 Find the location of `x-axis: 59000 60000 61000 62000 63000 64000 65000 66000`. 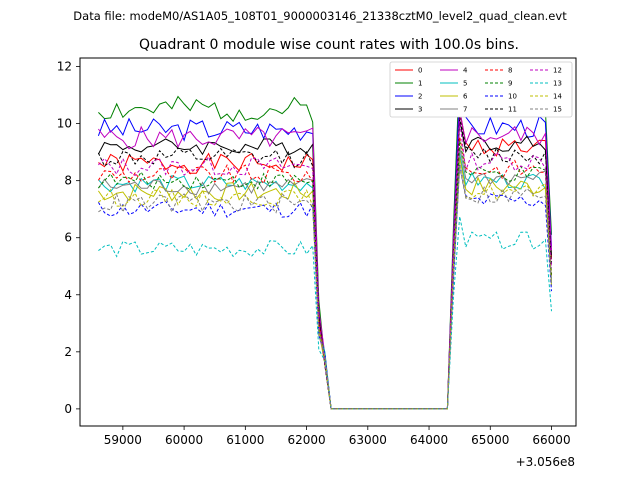

x-axis: 59000 60000 61000 62000 63000 64000 65000 66000 is located at coordinates (337, 436).